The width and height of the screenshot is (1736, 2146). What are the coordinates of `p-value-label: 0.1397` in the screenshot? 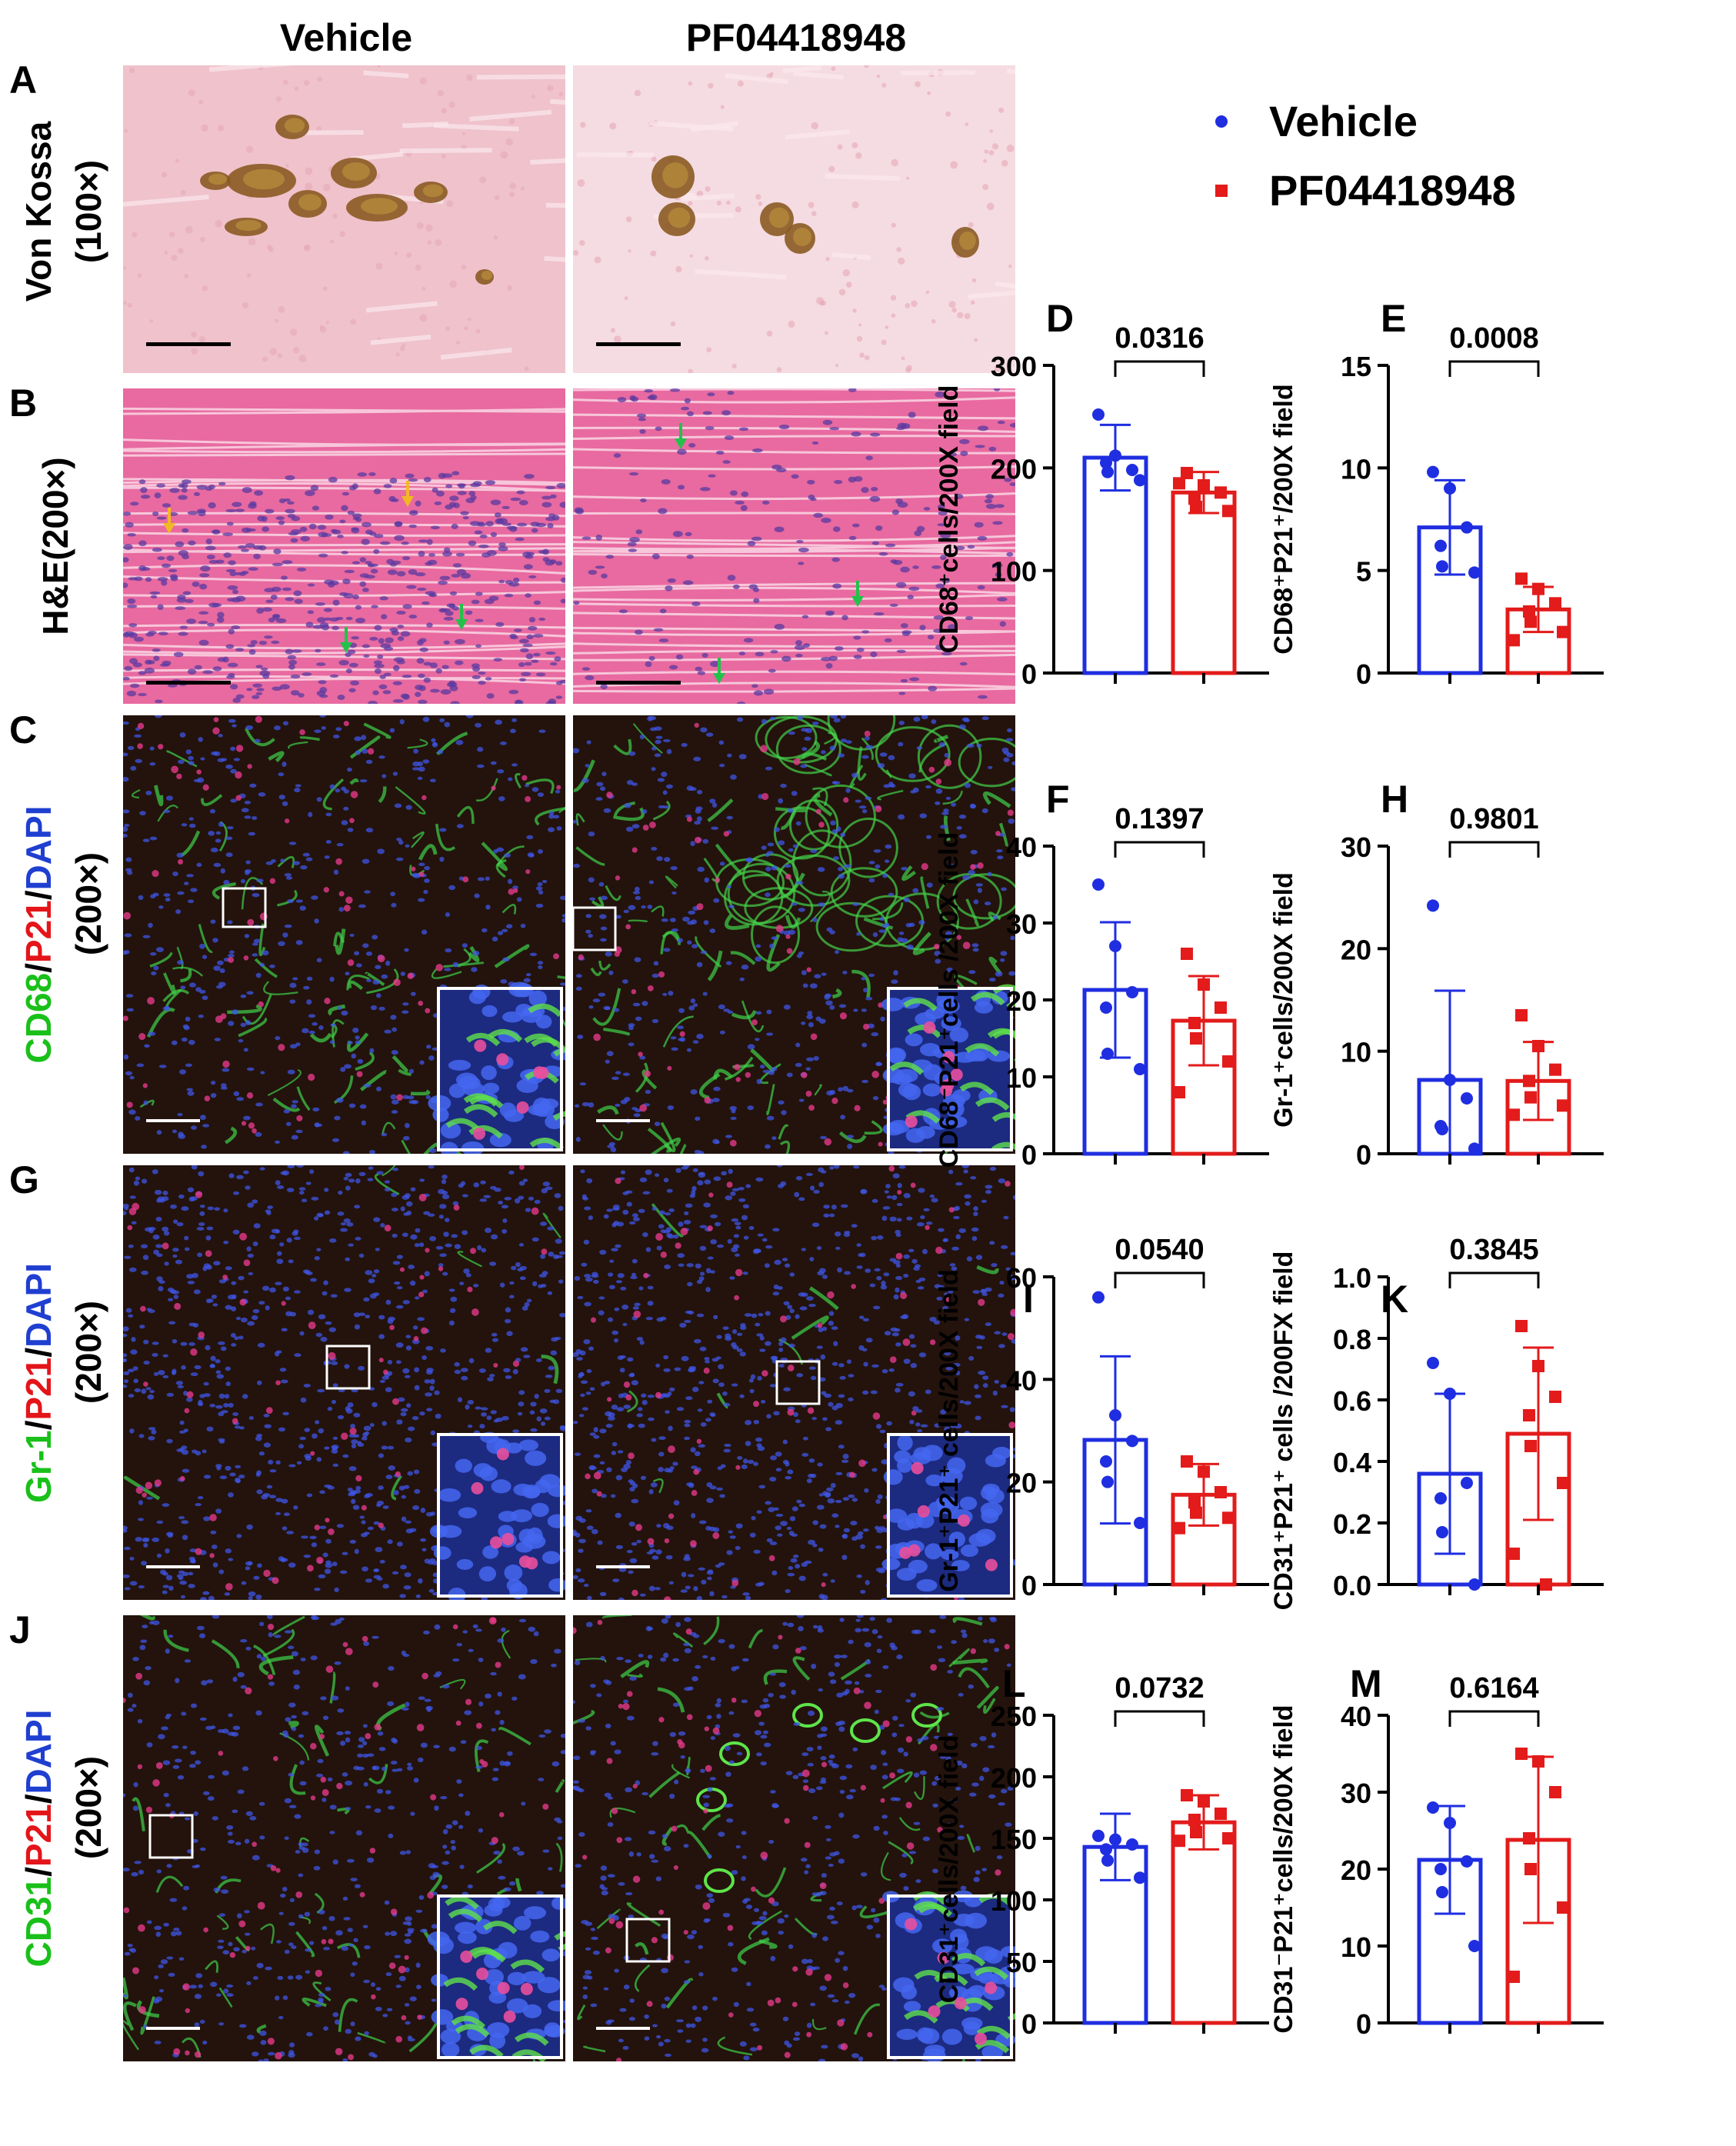 It's located at (1159, 819).